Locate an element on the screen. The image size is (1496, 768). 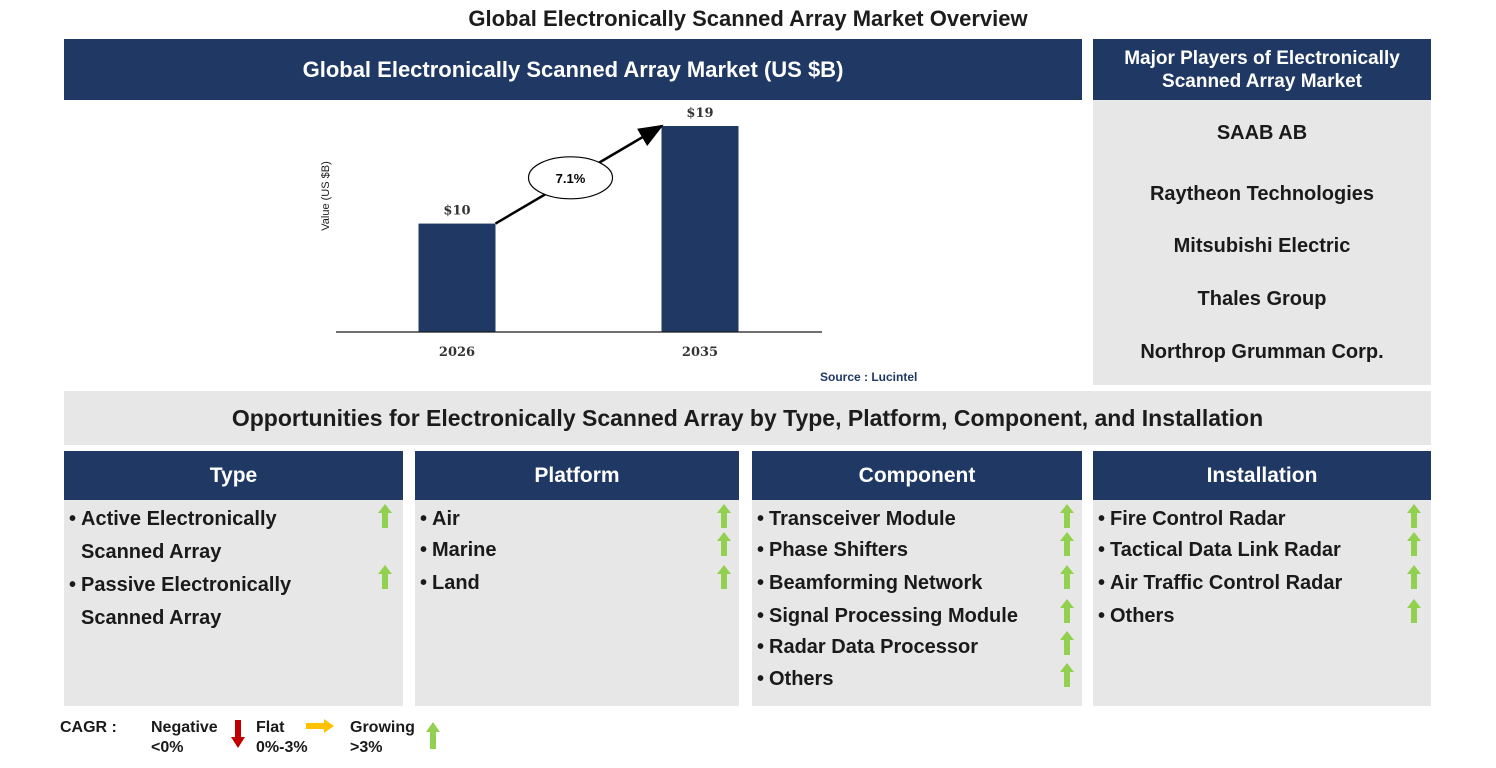
list-item: • Active Electronically Scanned Array is located at coordinates (173, 535).